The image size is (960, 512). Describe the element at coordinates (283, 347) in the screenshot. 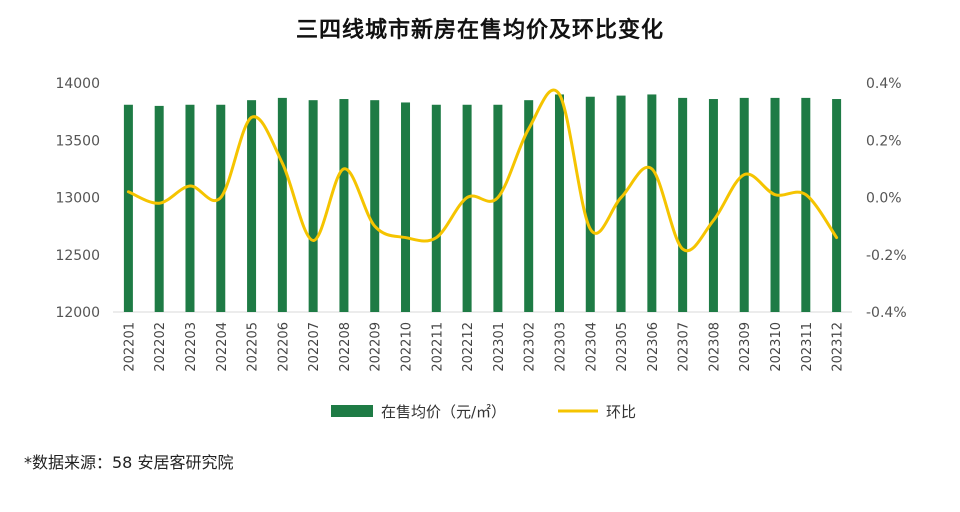

I see `x-axis-tick: 202206` at that location.